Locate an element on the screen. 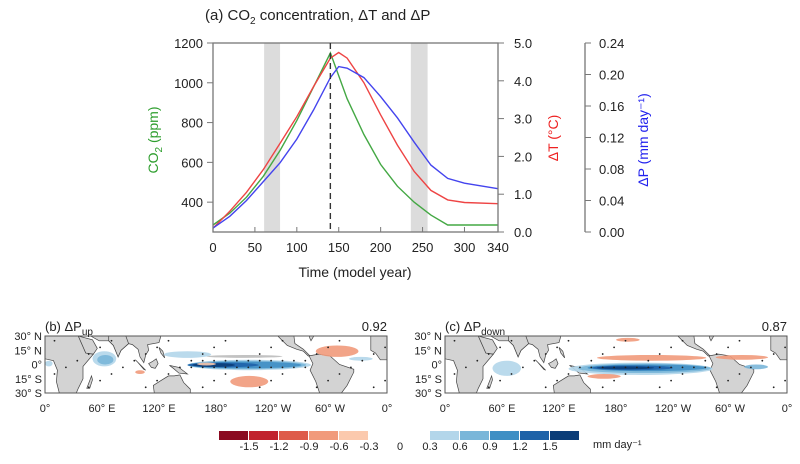  panel-a-title: (a) CO2 concentration, ΔT and ΔP is located at coordinates (317, 17).